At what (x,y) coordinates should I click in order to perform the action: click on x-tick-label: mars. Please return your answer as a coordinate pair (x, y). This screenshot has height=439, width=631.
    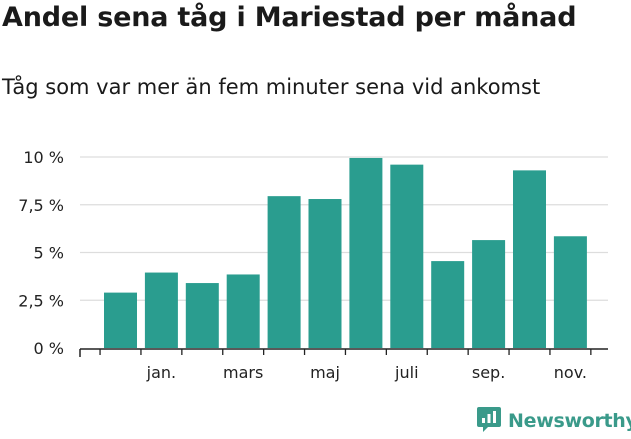
    Looking at the image, I should click on (243, 372).